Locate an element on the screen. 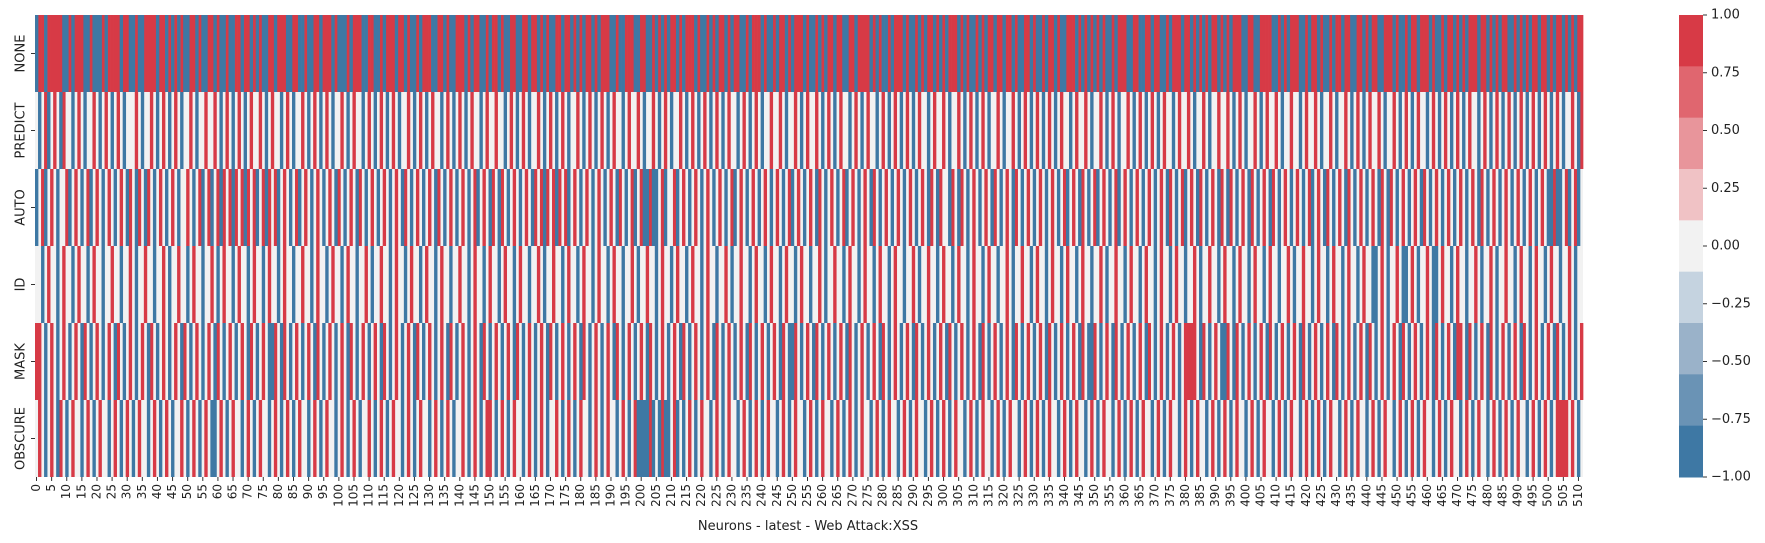 The image size is (1765, 543). x-tick-label: 430 is located at coordinates (1336, 495).